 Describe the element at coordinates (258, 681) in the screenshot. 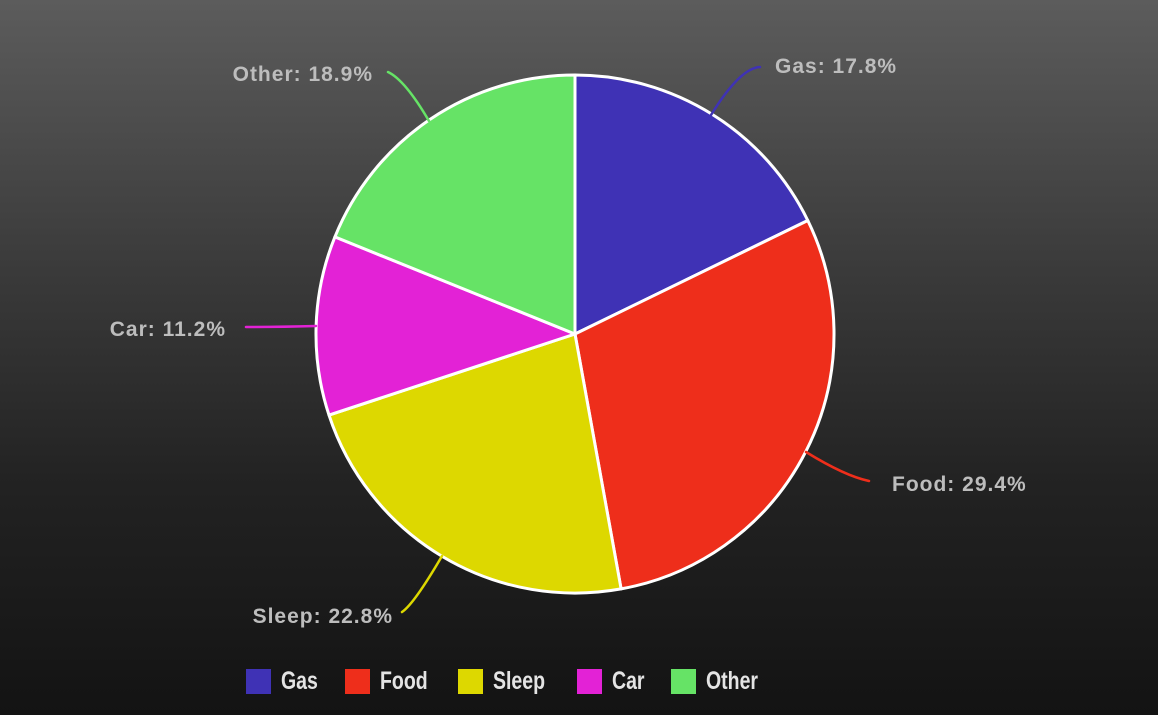

I see `legend-swatch-gas` at that location.